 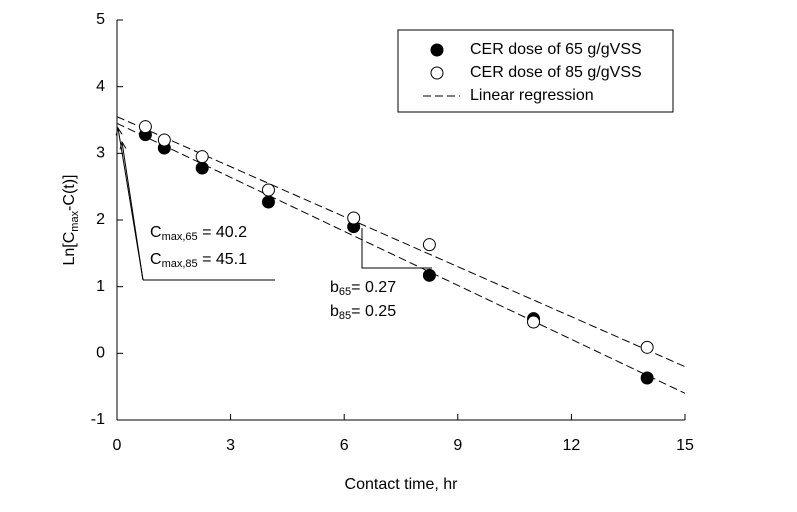 What do you see at coordinates (230, 445) in the screenshot?
I see `x-tick-label: 3` at bounding box center [230, 445].